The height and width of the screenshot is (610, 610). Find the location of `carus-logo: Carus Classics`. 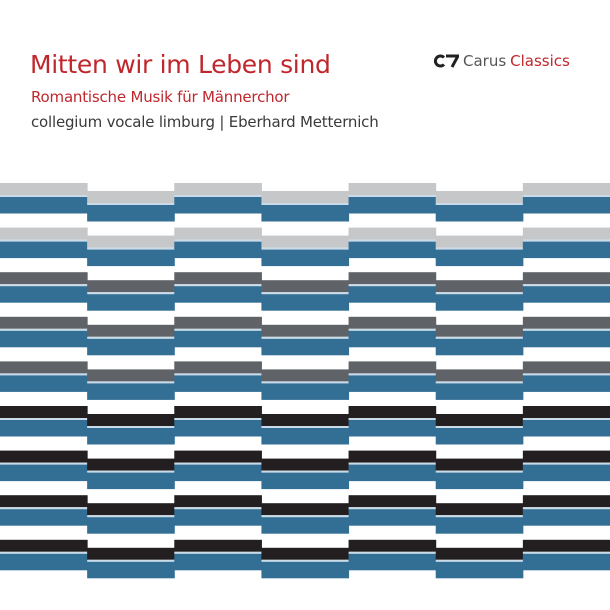

carus-logo: Carus Classics is located at coordinates (501, 61).